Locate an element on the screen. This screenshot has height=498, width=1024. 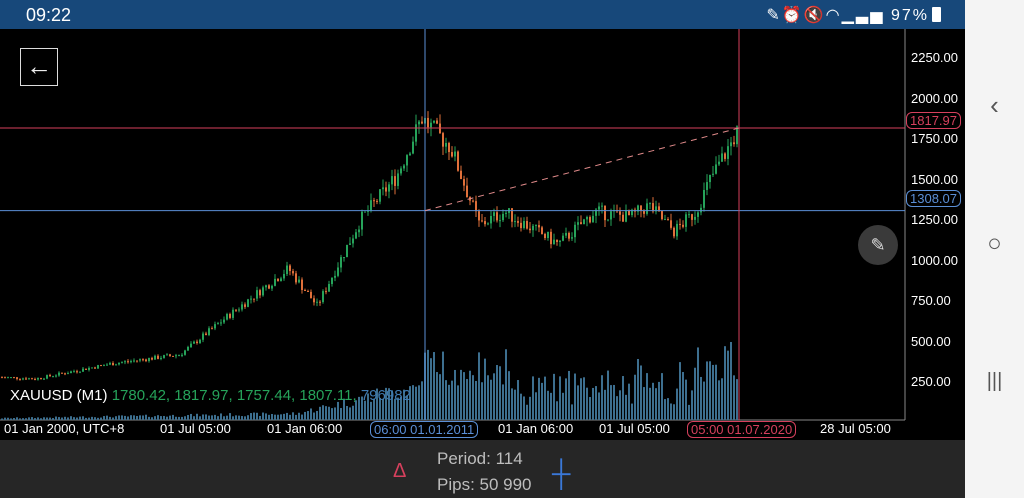
nav-recents-button: ||| is located at coordinates (994, 381).